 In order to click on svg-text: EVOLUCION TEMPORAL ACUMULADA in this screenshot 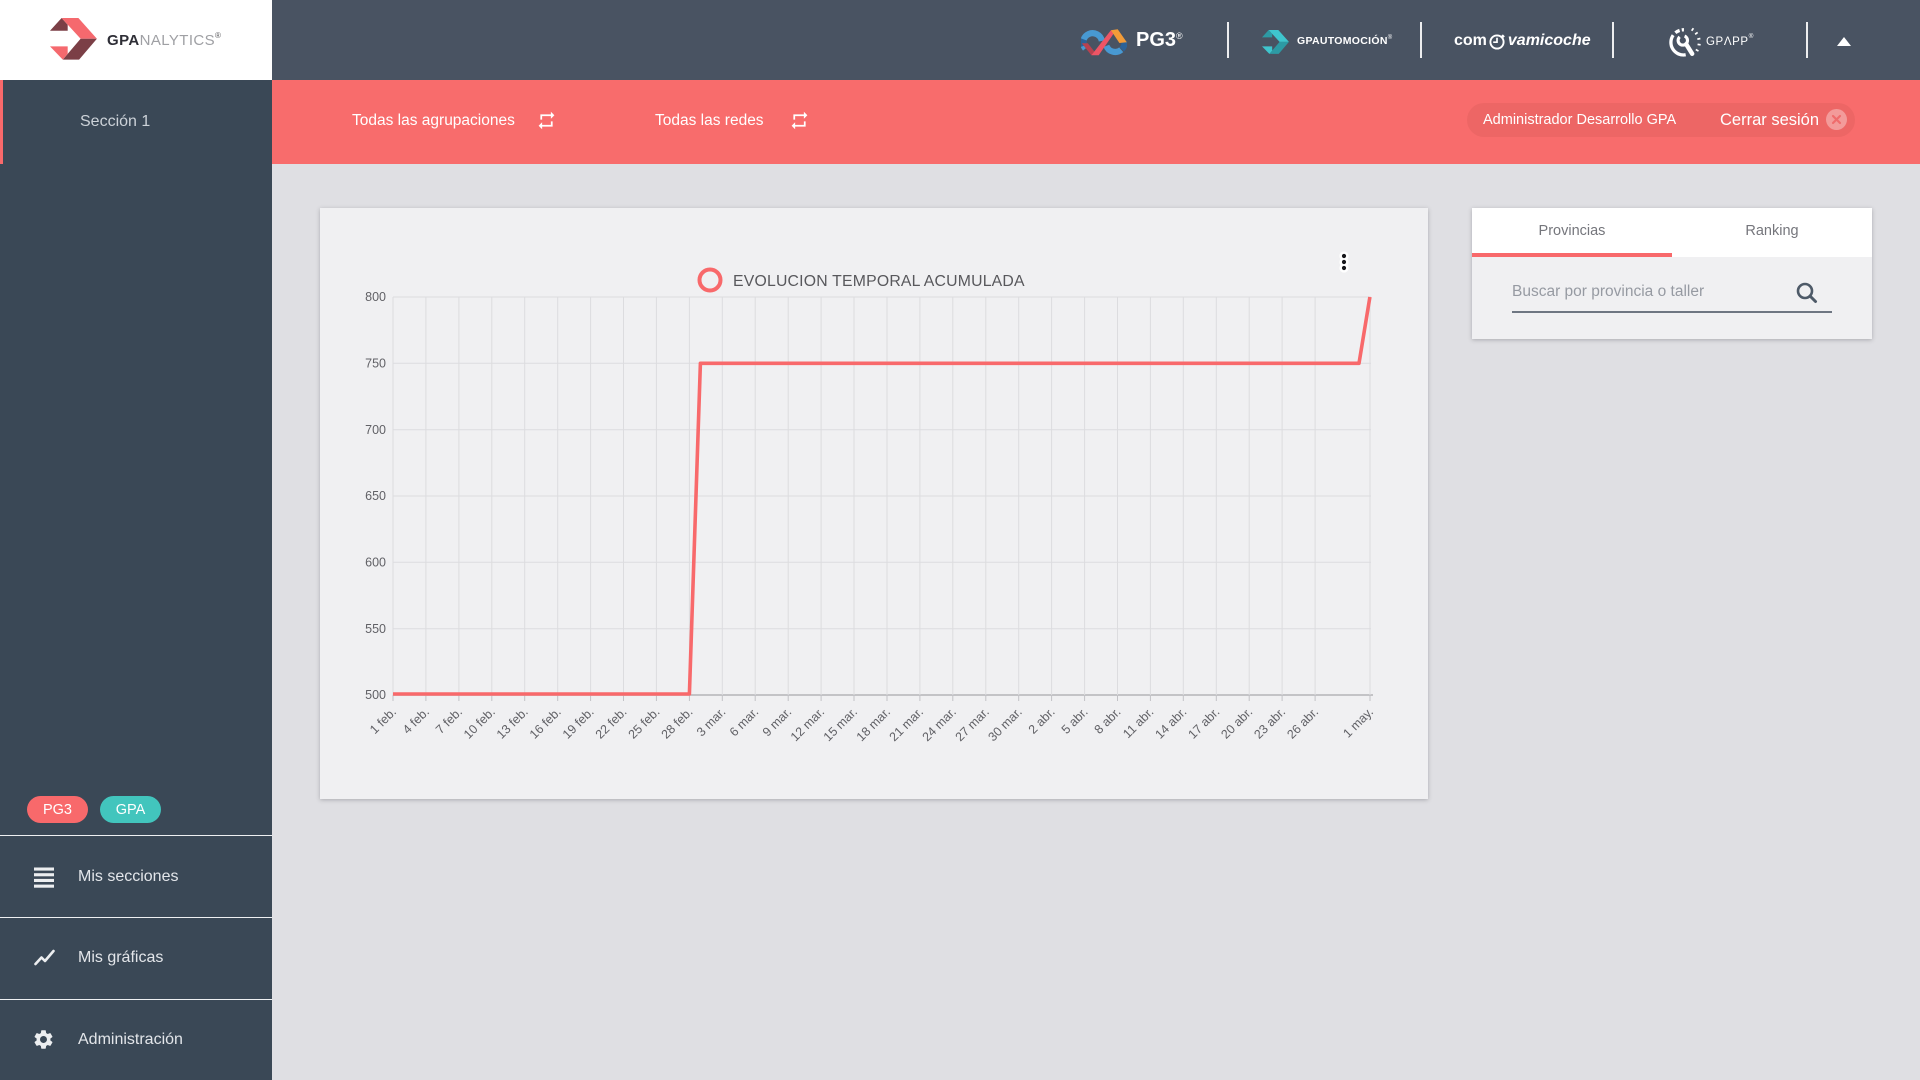, I will do `click(879, 281)`.